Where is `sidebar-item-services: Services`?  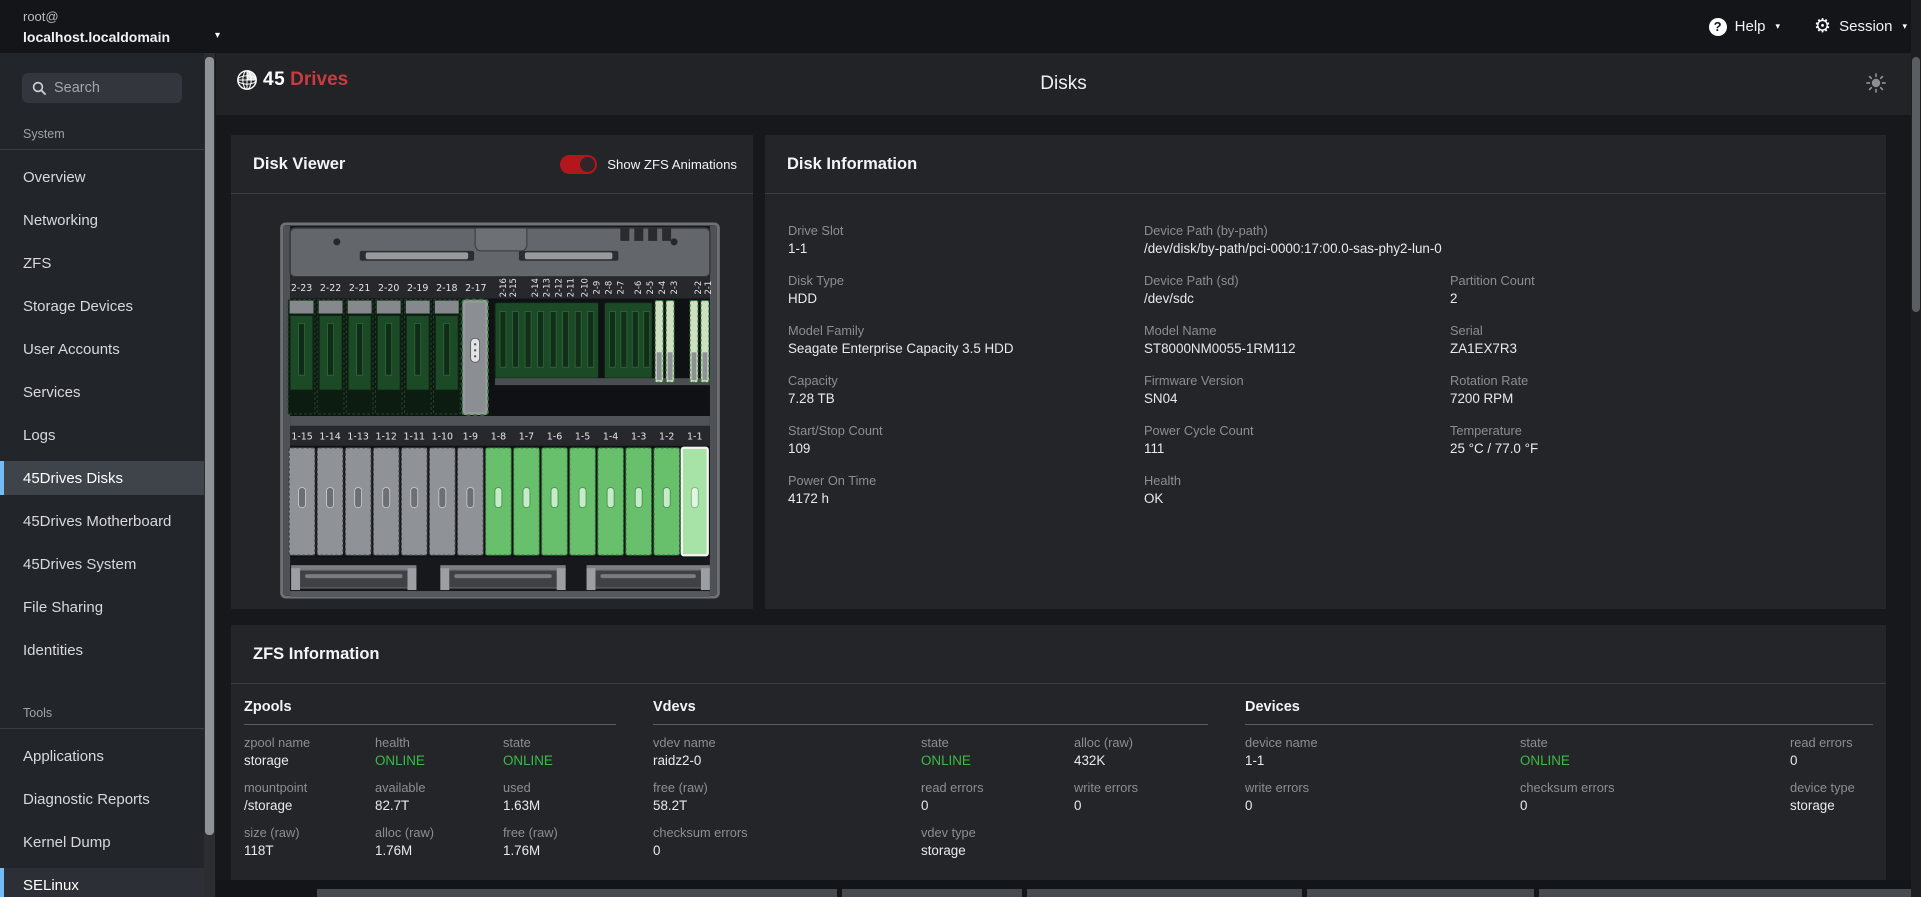
sidebar-item-services: Services is located at coordinates (52, 392).